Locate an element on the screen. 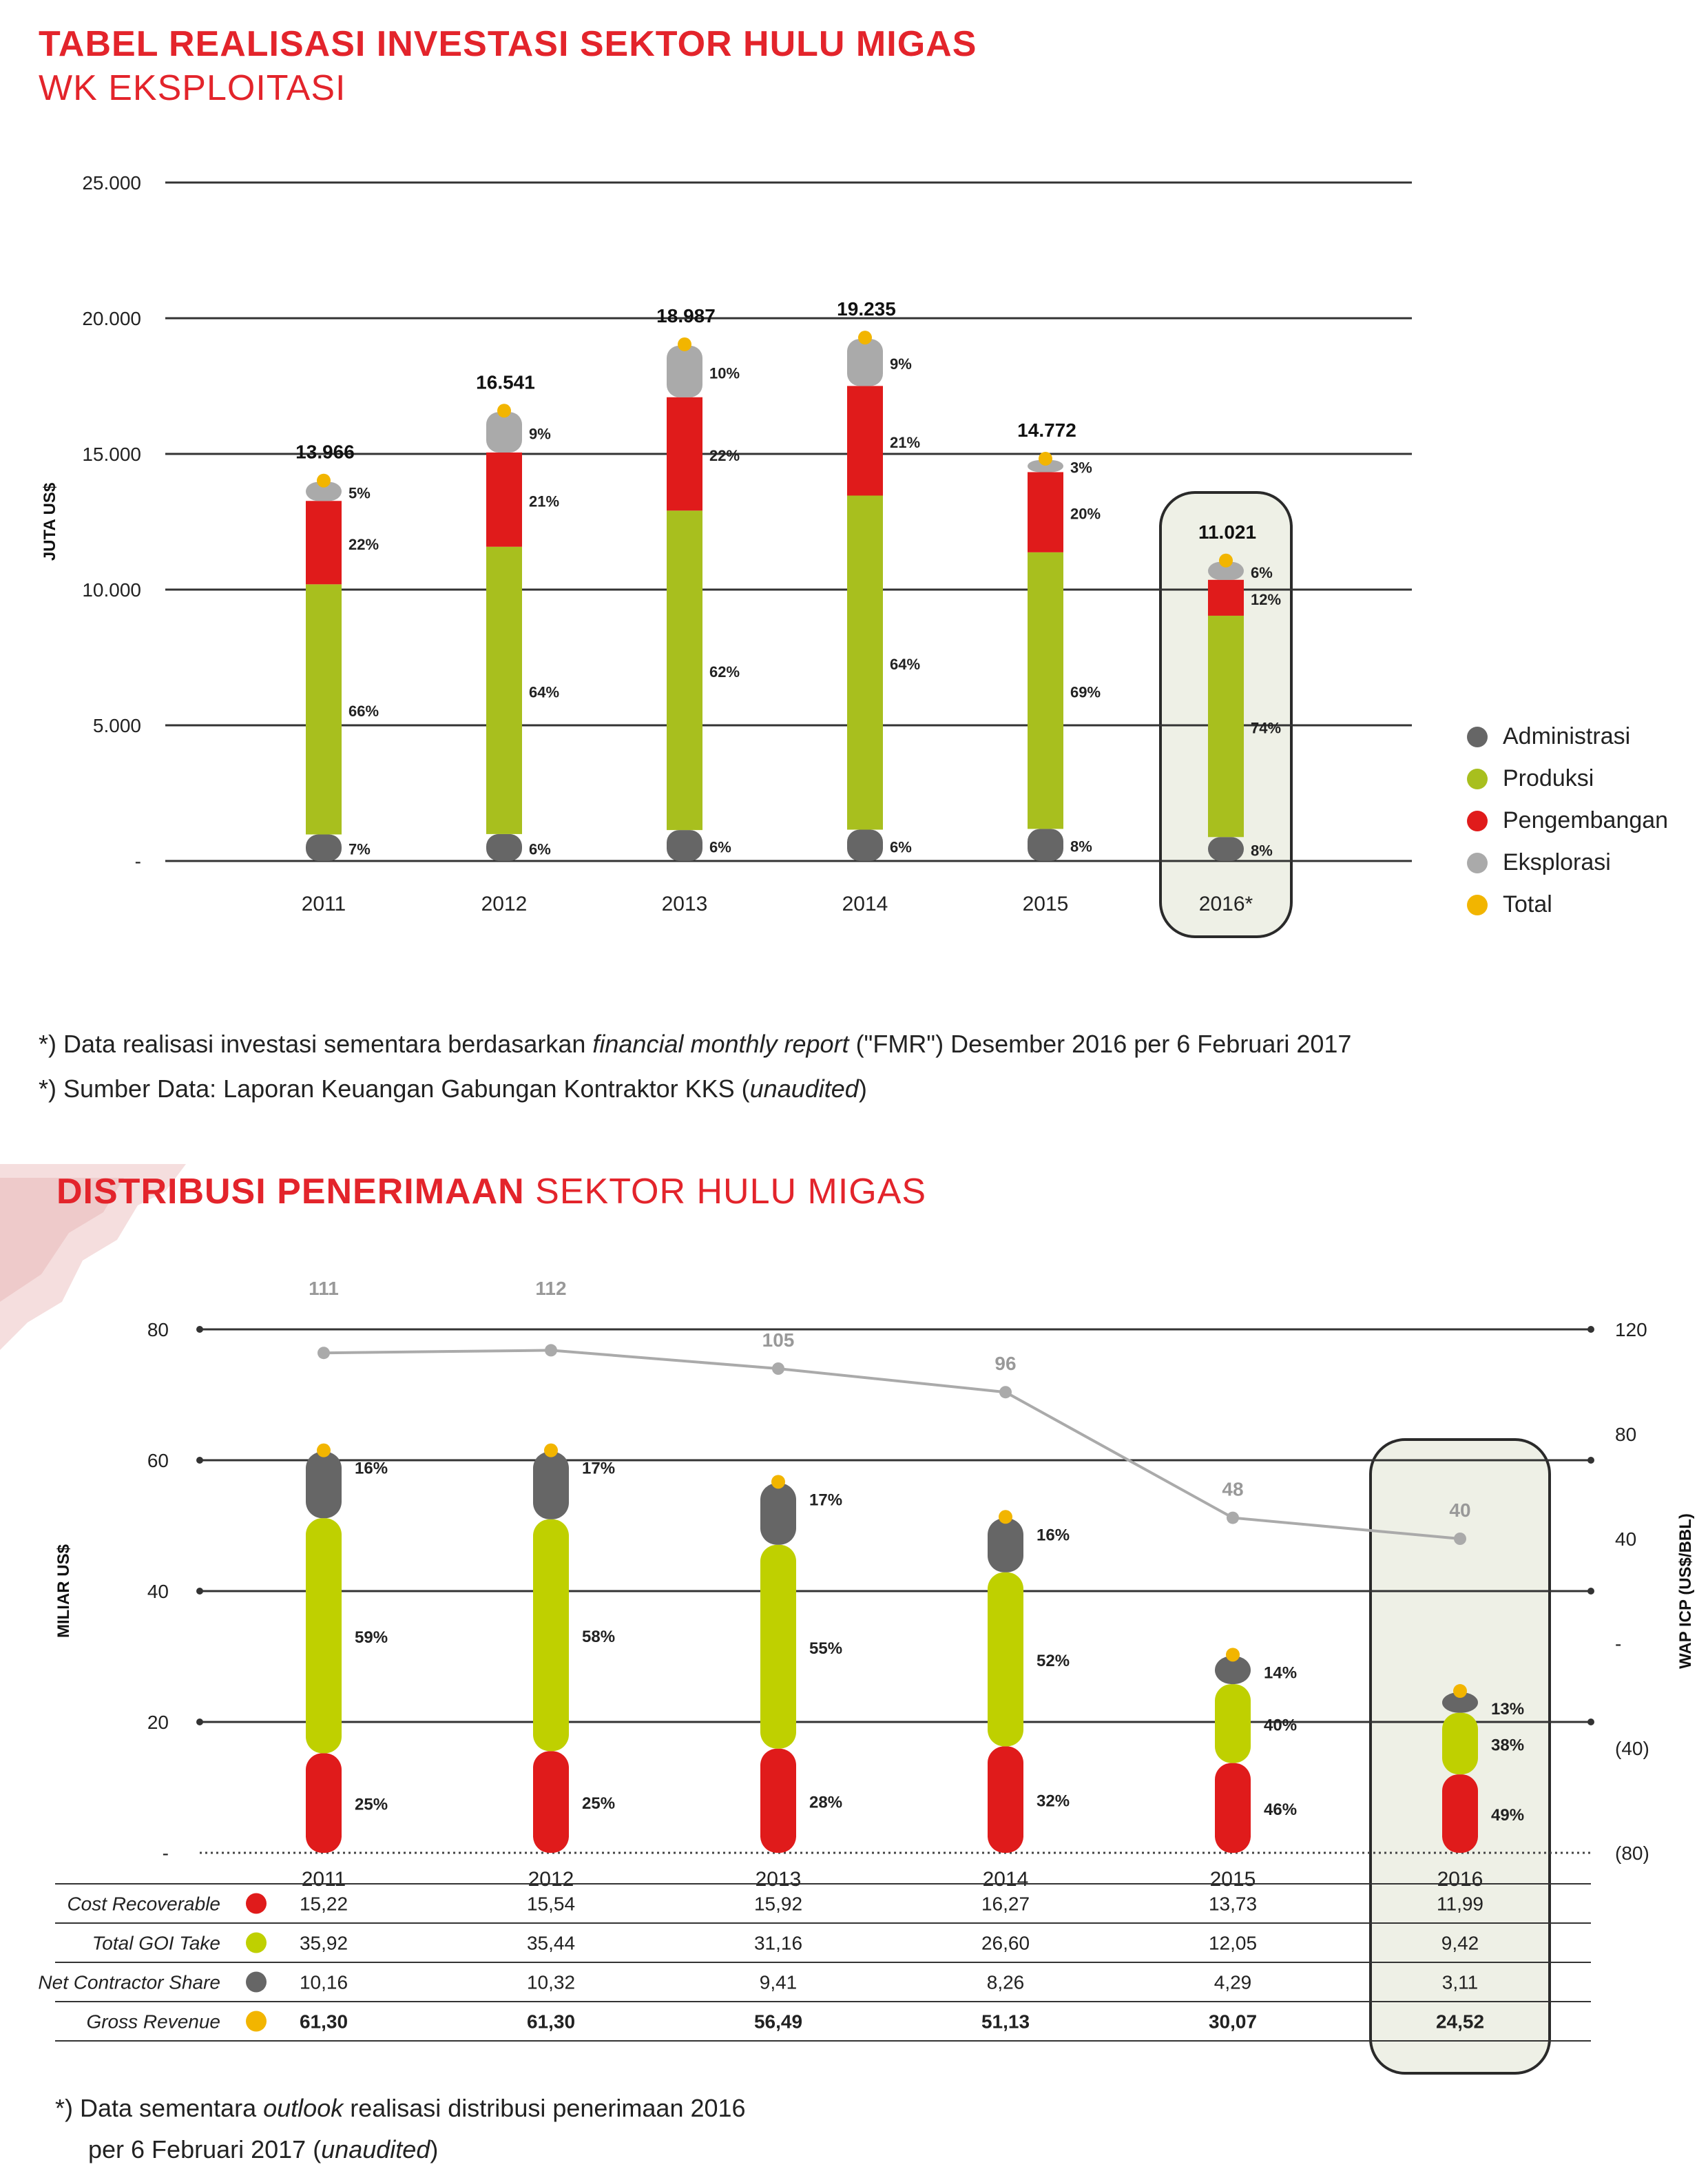  table-cell: 26,60 is located at coordinates (1006, 1943).